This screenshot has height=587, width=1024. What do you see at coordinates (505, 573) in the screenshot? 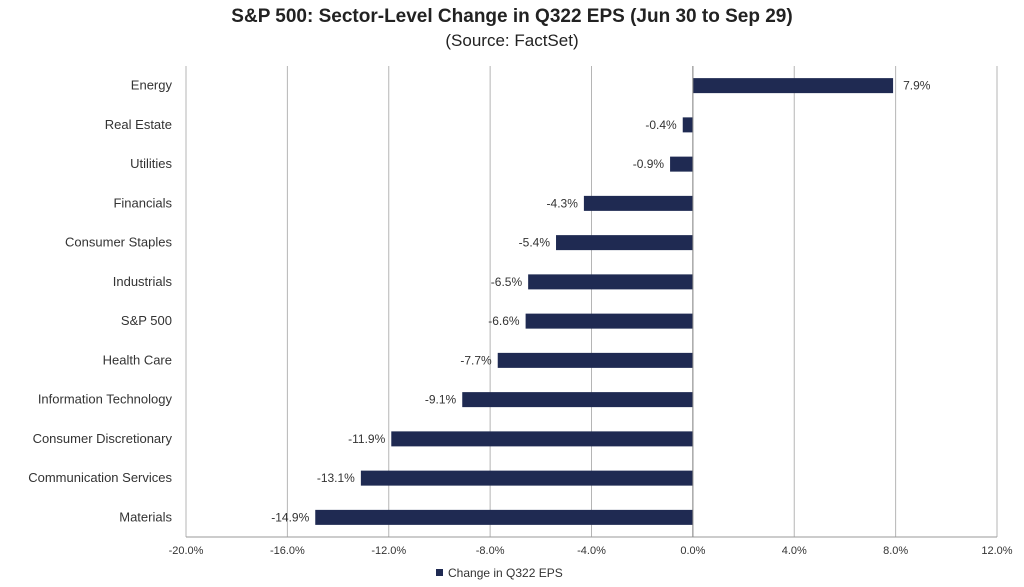
I see `legend-label: Change in Q322 EPS` at bounding box center [505, 573].